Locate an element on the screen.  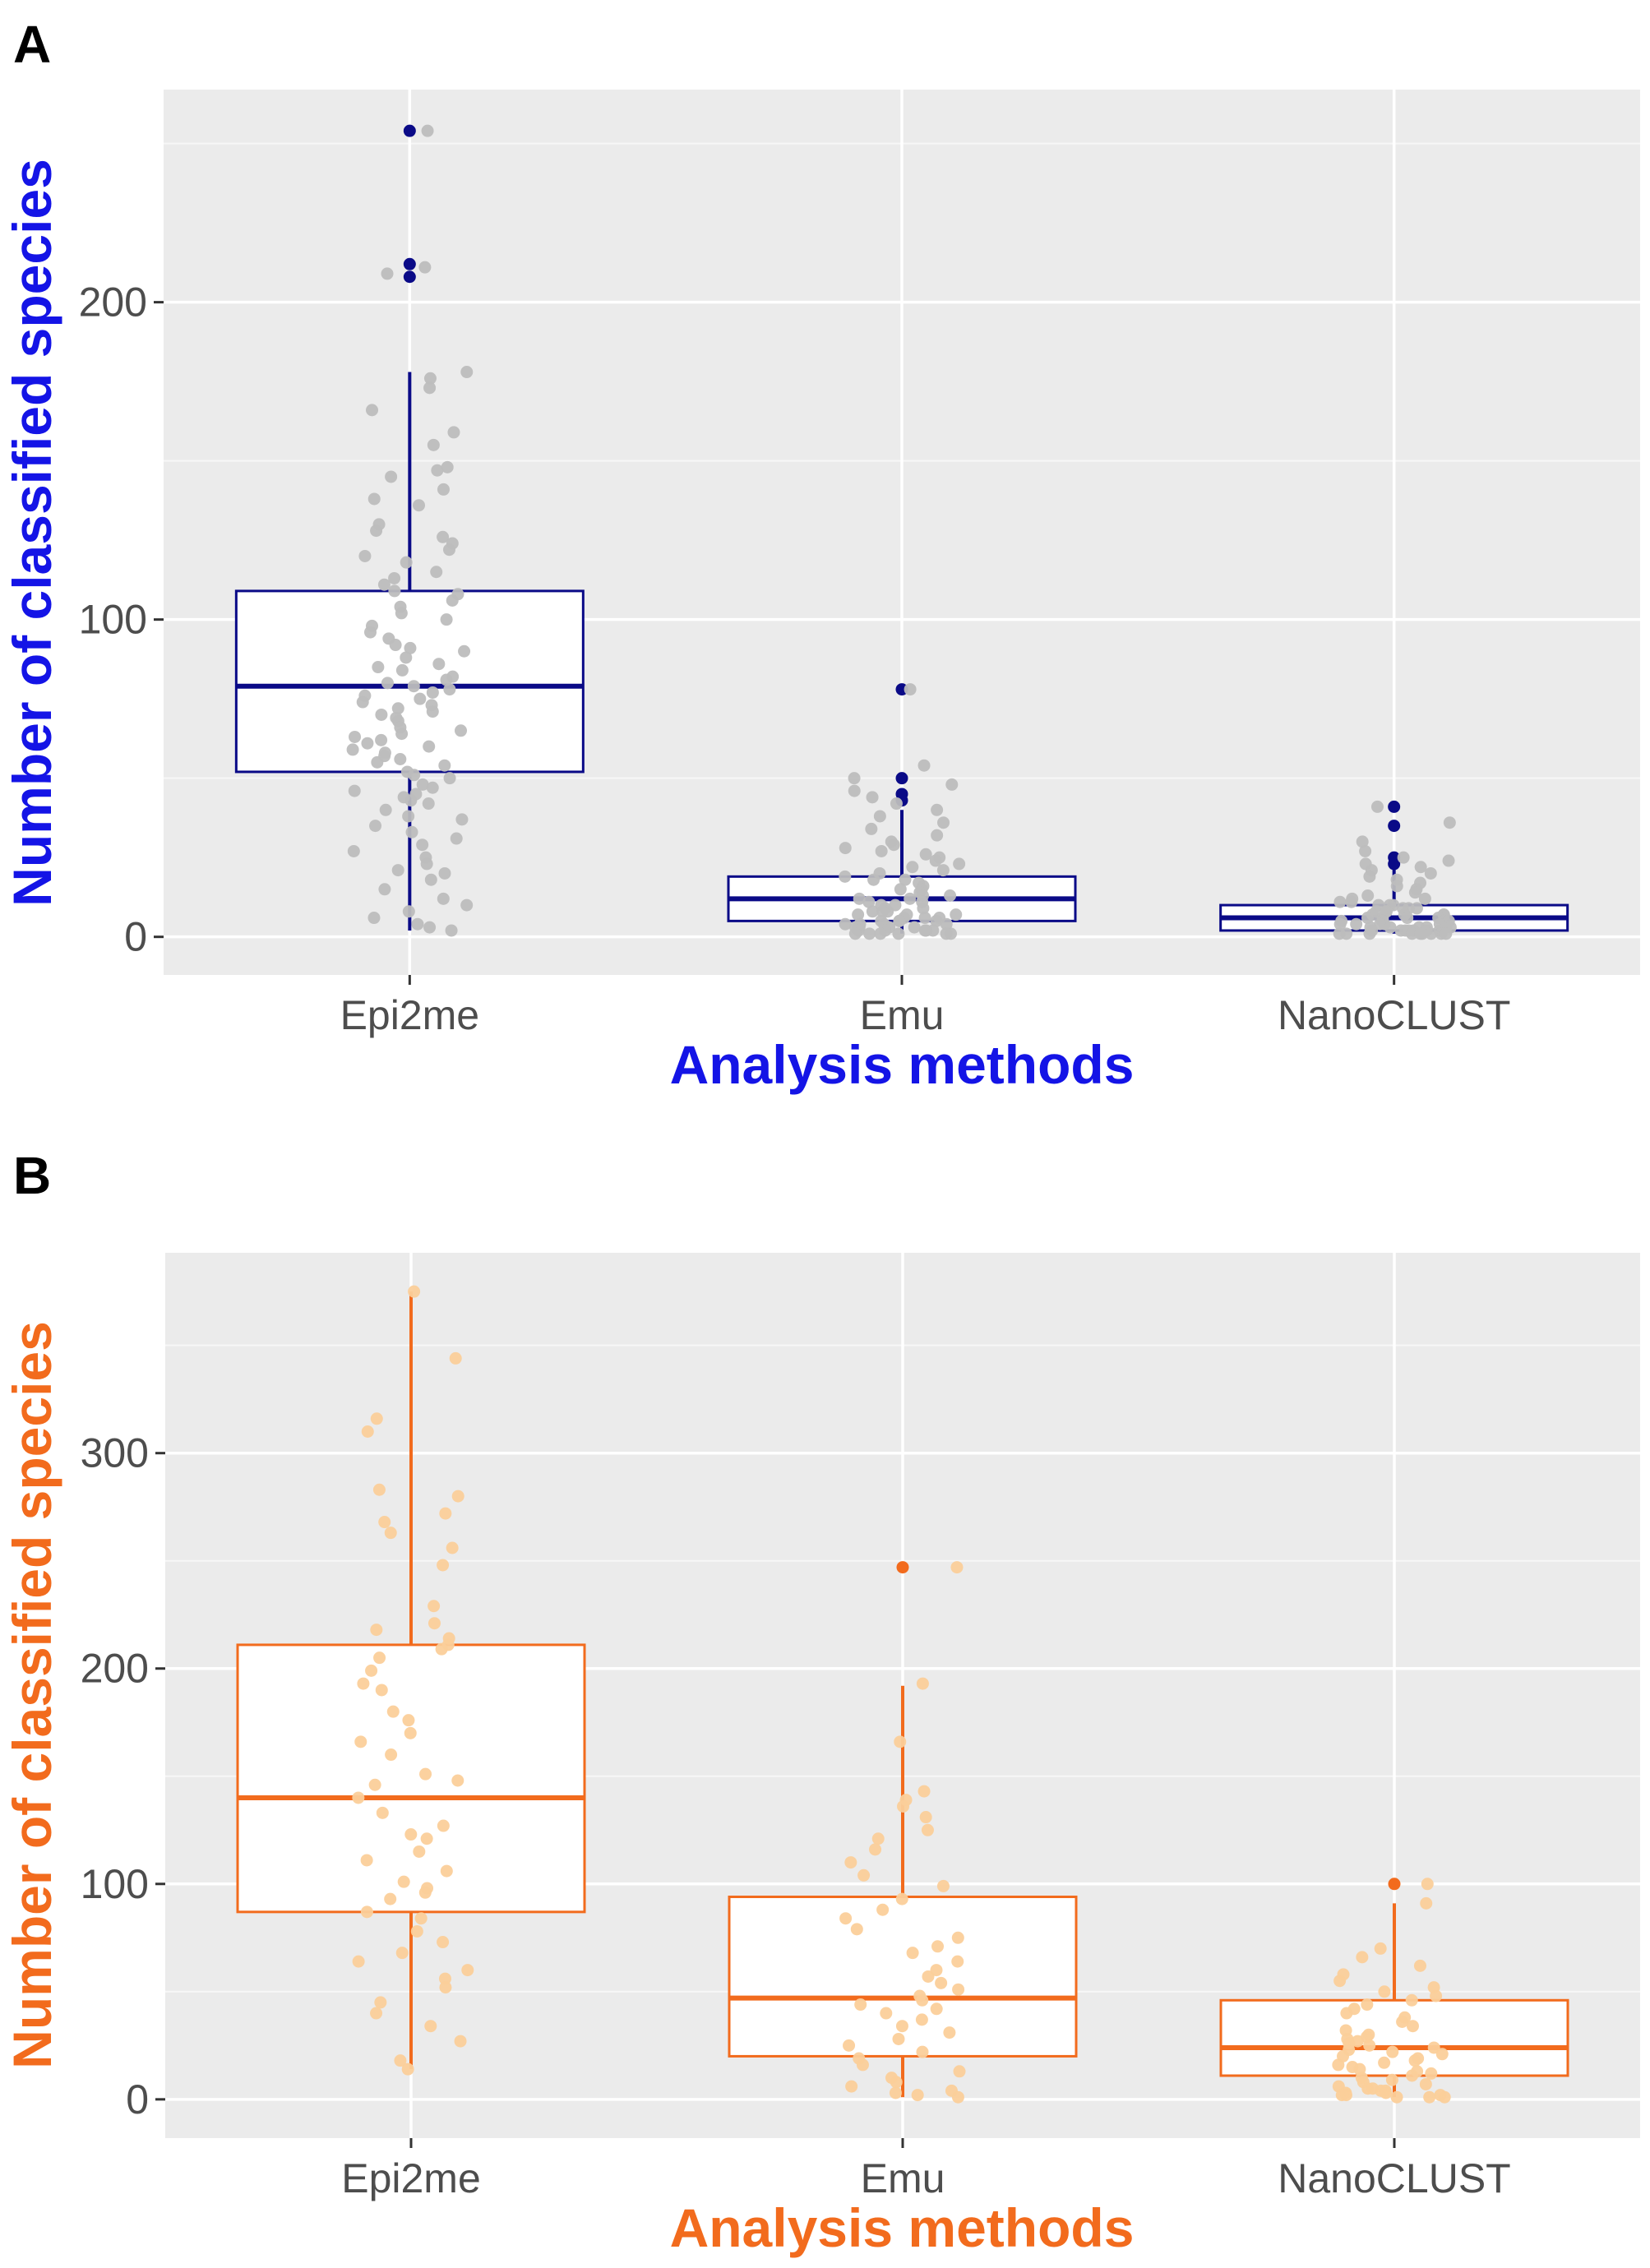
y-axis-title-b: Number of classified species is located at coordinates (32, 1695).